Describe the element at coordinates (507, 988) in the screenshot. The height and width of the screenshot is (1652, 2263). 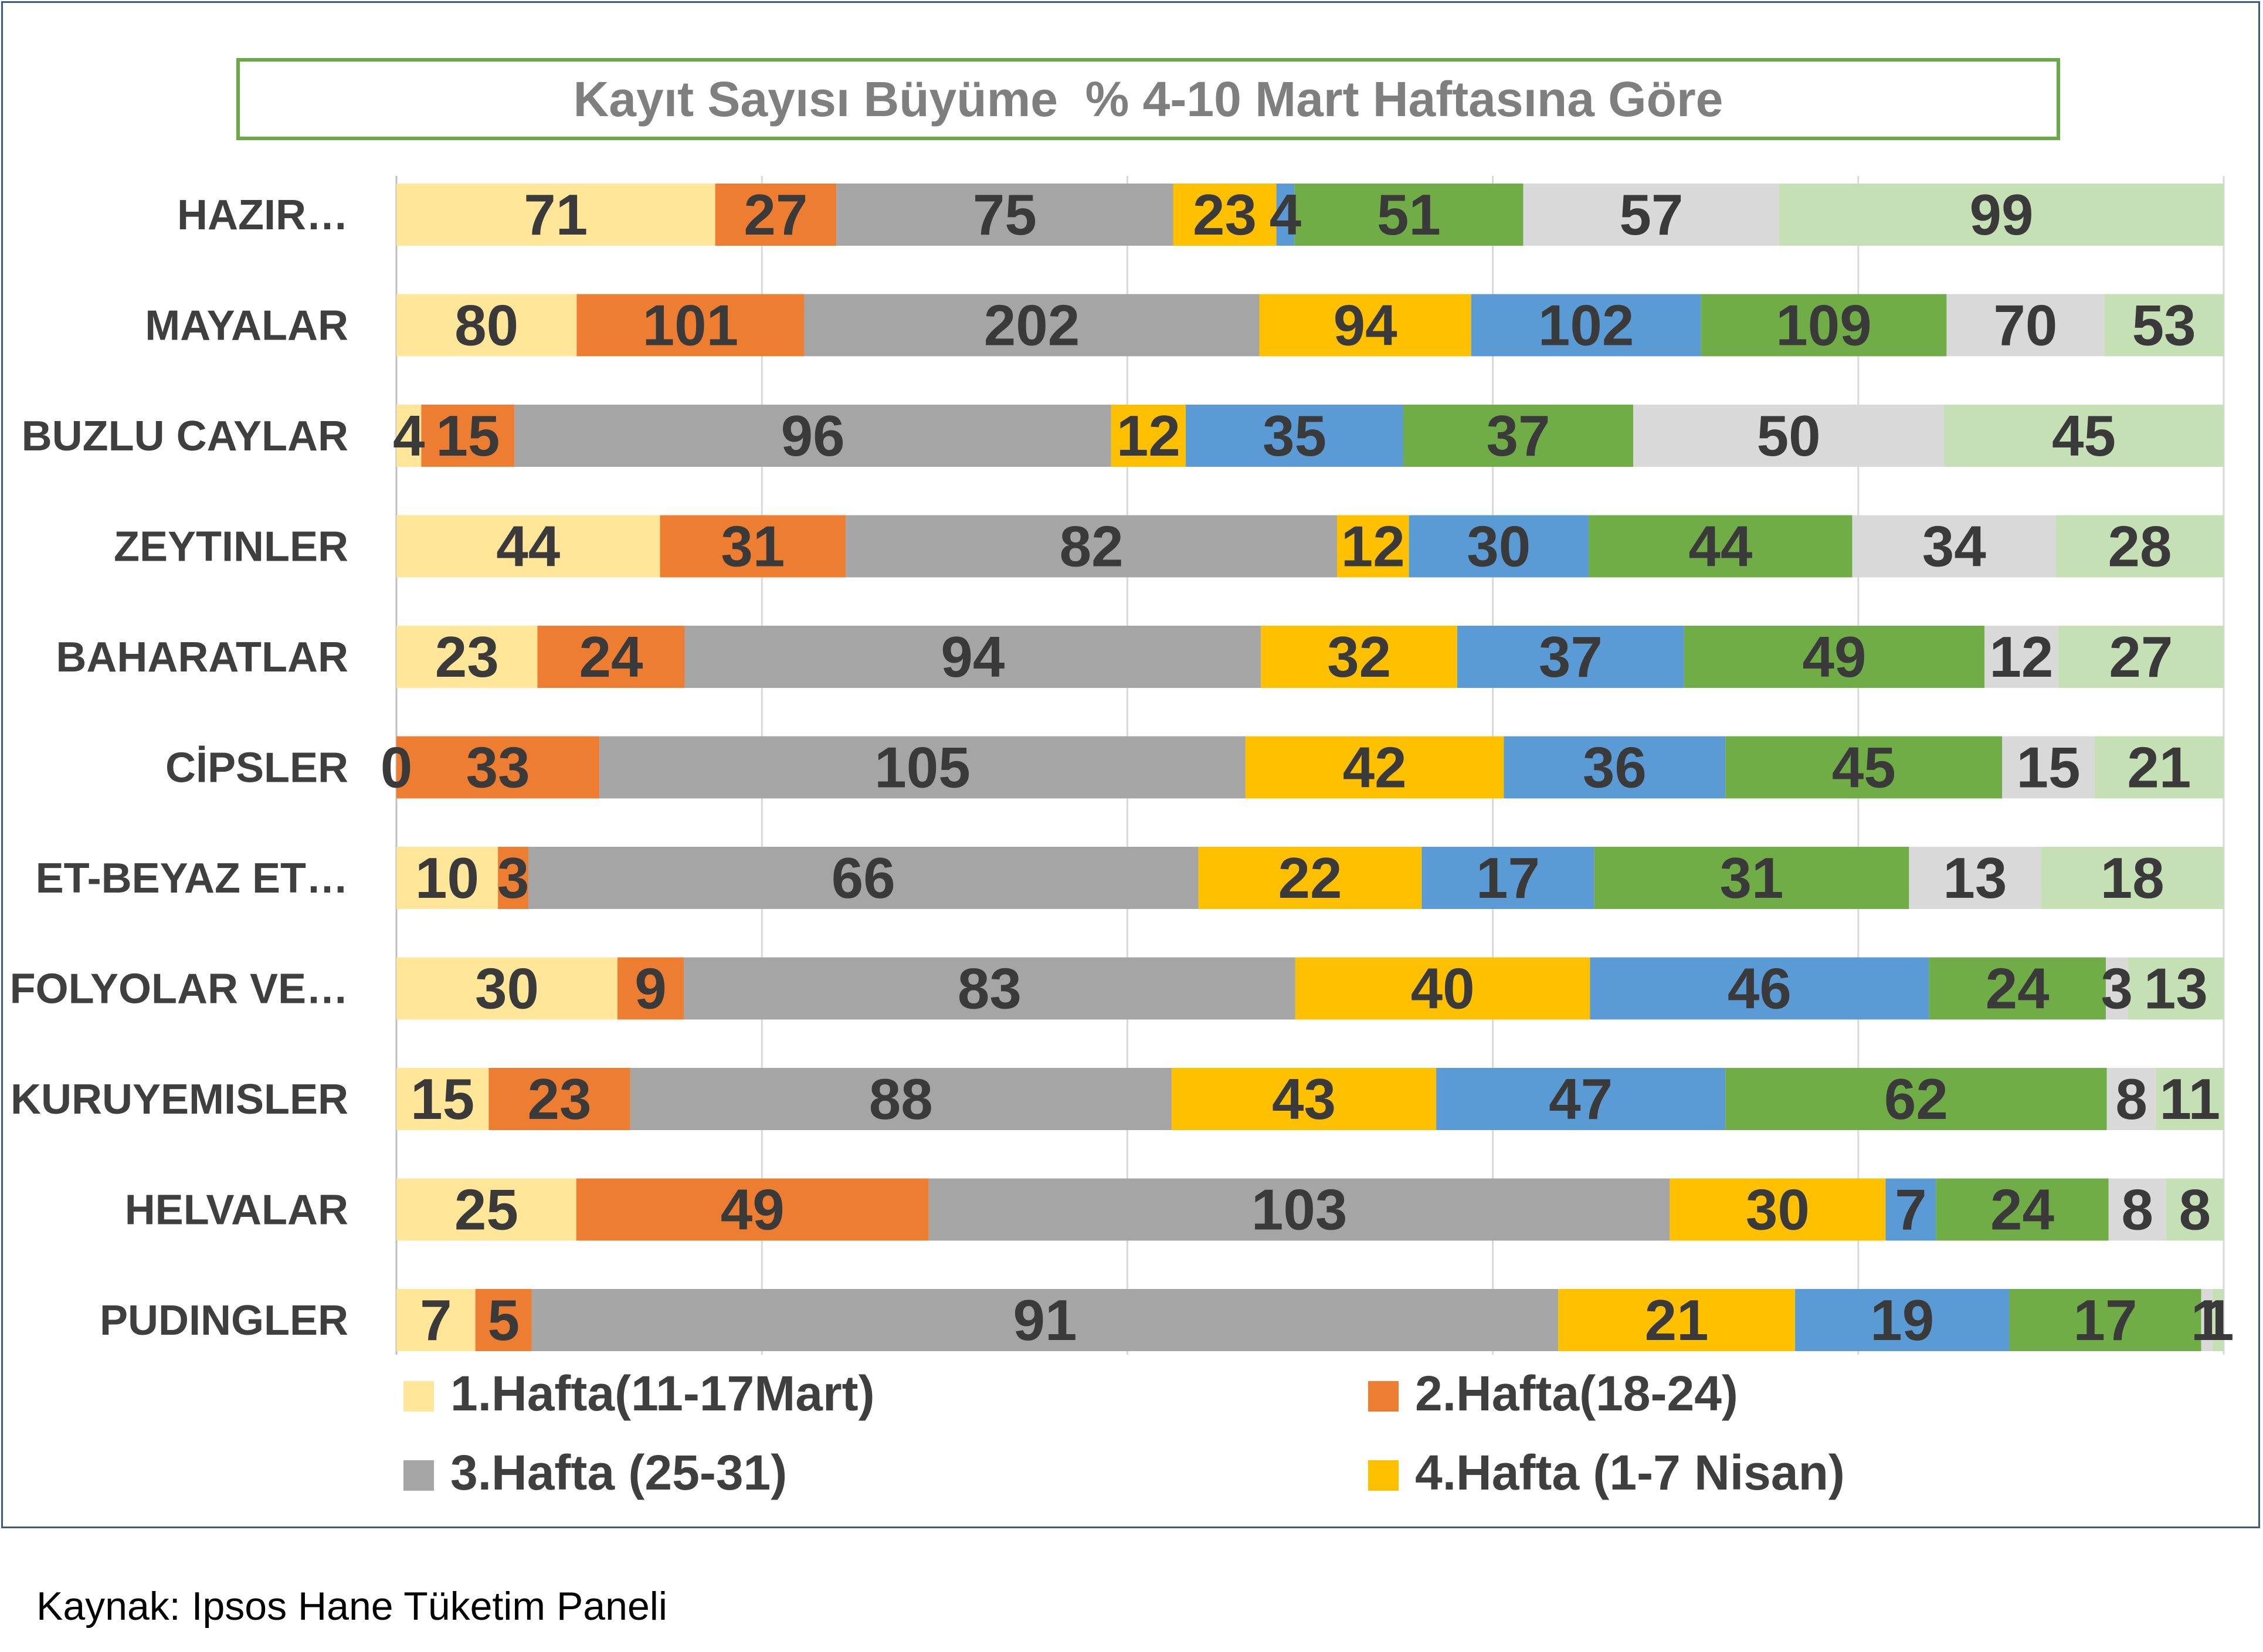
I see `data-label: 30` at that location.